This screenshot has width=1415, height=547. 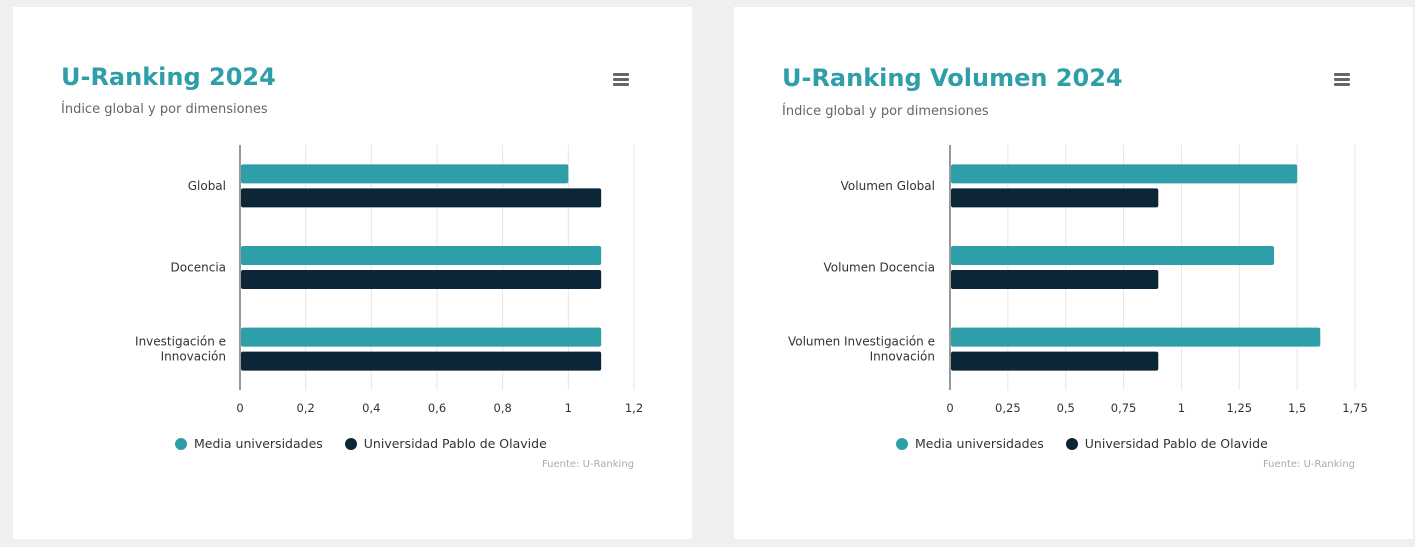 I want to click on category-label: Docencia, so click(x=198, y=268).